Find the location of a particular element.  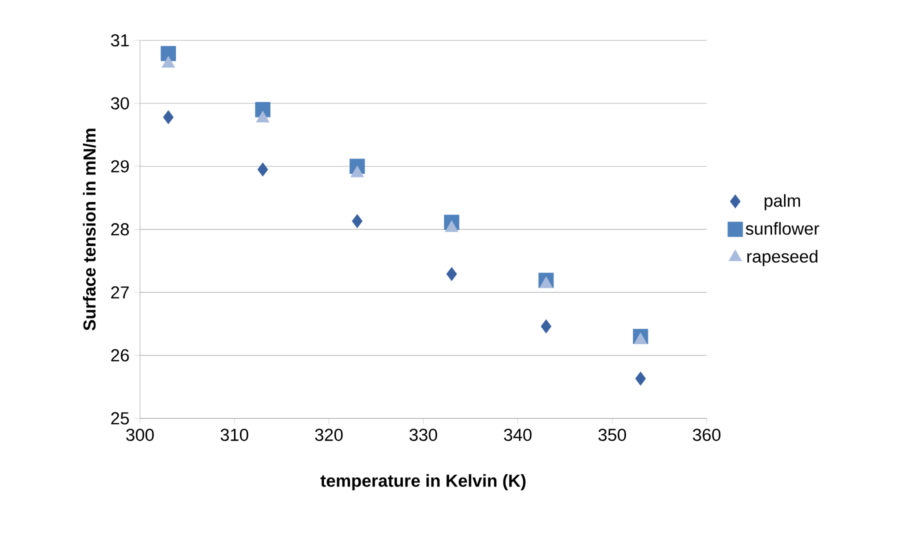

y-tick-label: 29 is located at coordinates (120, 166).